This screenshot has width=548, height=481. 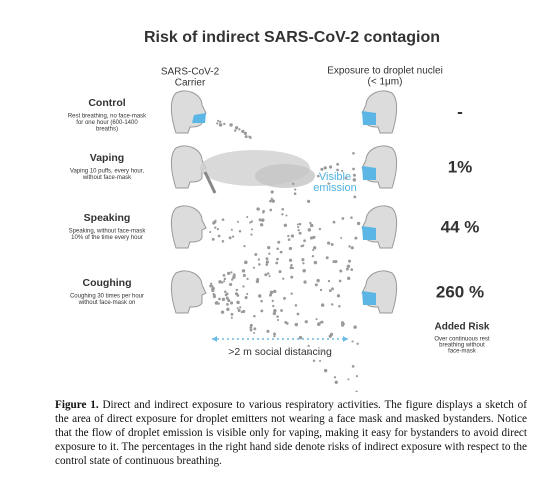 What do you see at coordinates (460, 226) in the screenshot?
I see `risk: 44 %` at bounding box center [460, 226].